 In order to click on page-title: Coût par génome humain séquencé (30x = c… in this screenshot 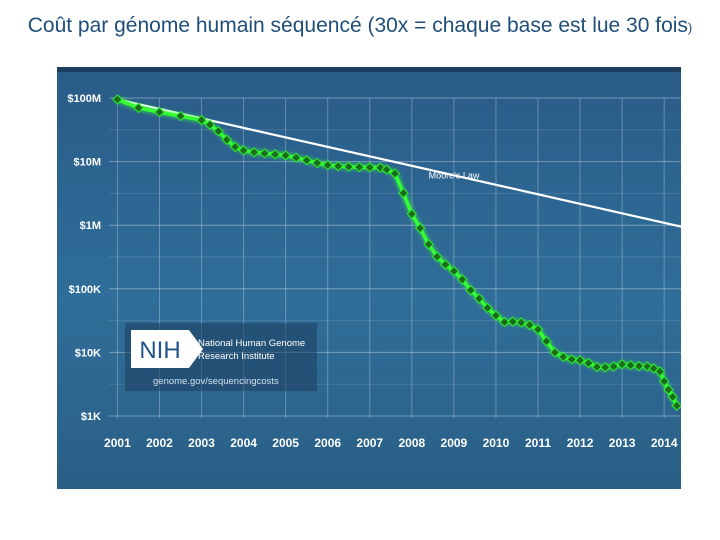, I will do `click(360, 26)`.